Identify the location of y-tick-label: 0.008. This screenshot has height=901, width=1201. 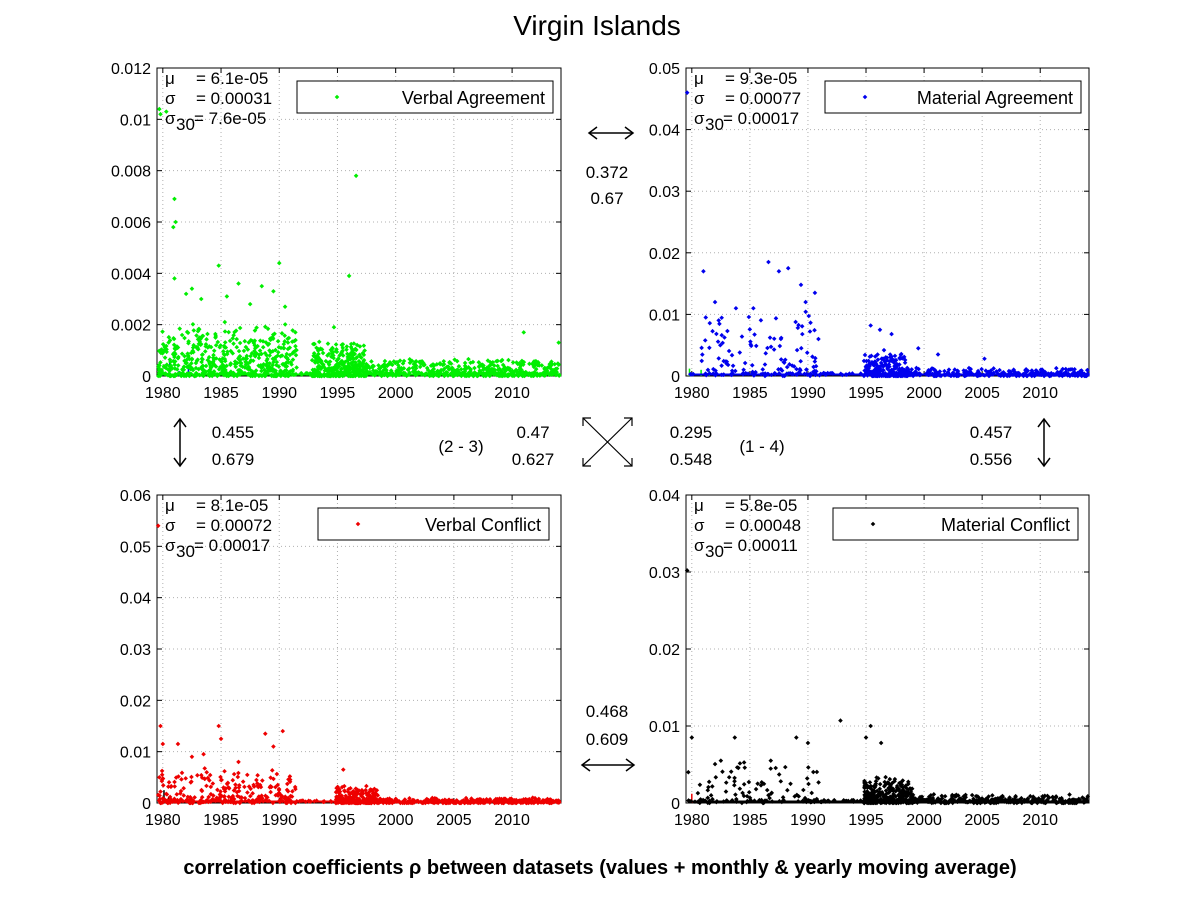
(131, 172).